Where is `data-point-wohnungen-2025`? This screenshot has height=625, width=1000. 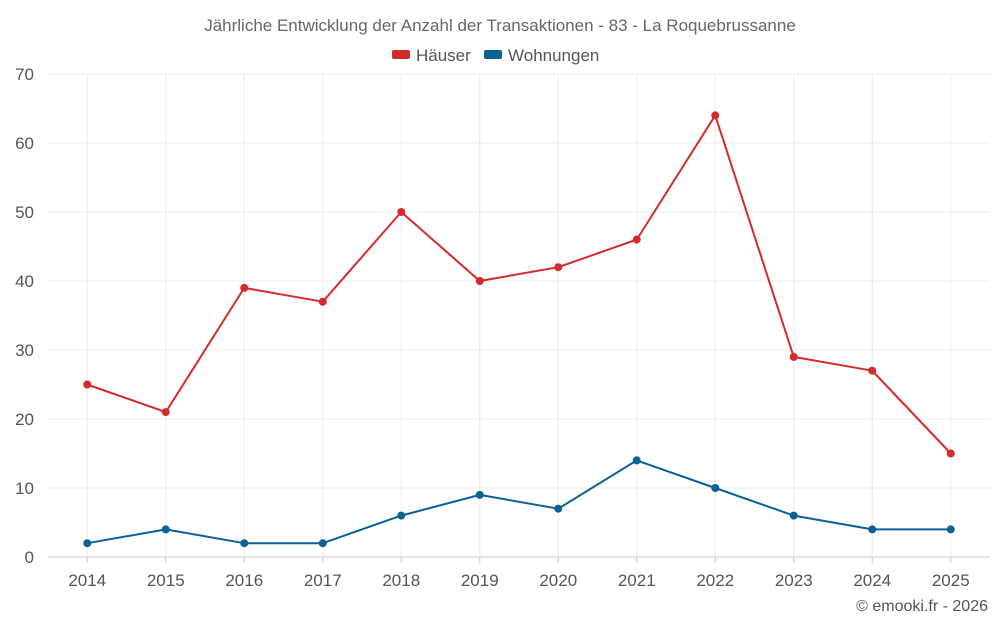 data-point-wohnungen-2025 is located at coordinates (950, 529).